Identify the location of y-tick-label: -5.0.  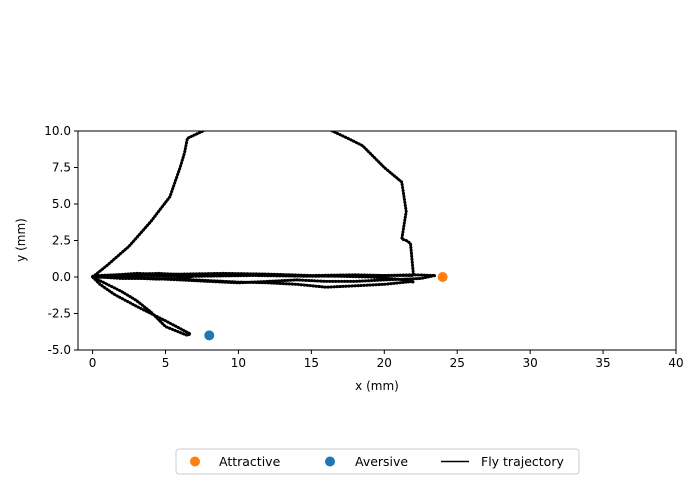
(59, 350).